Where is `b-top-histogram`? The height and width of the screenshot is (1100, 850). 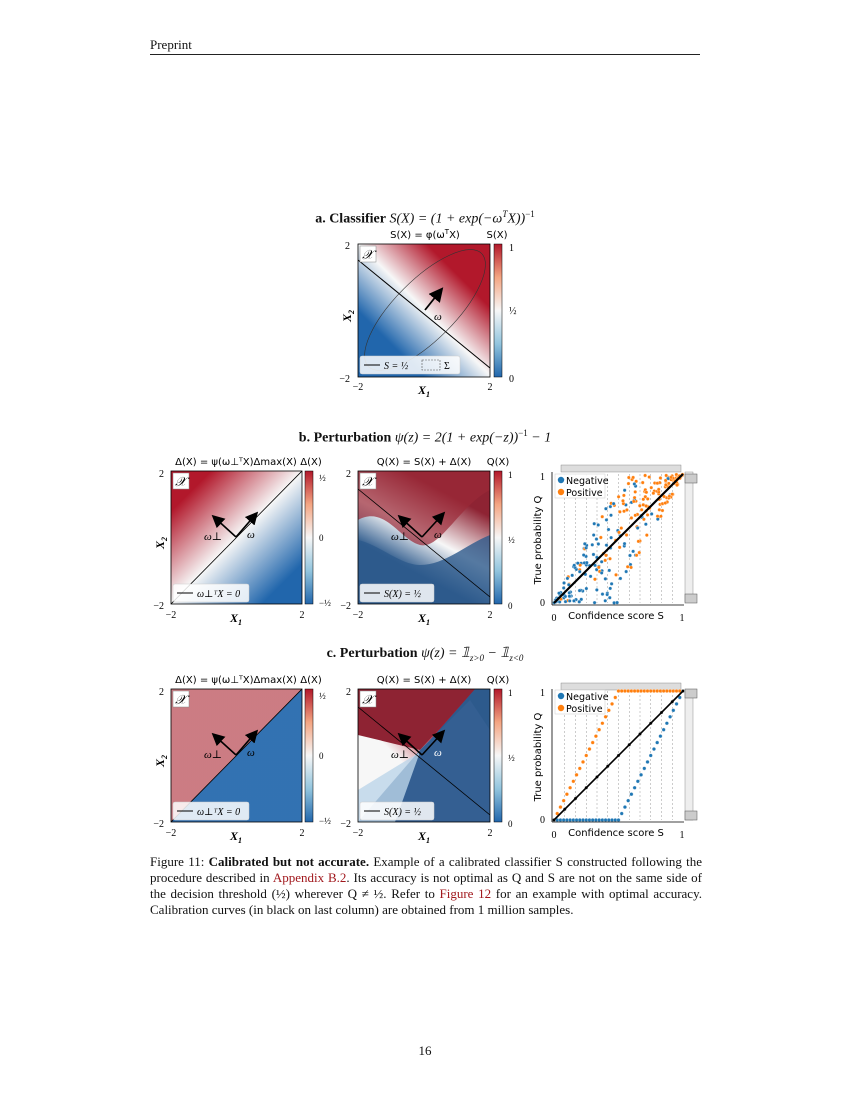 b-top-histogram is located at coordinates (621, 468).